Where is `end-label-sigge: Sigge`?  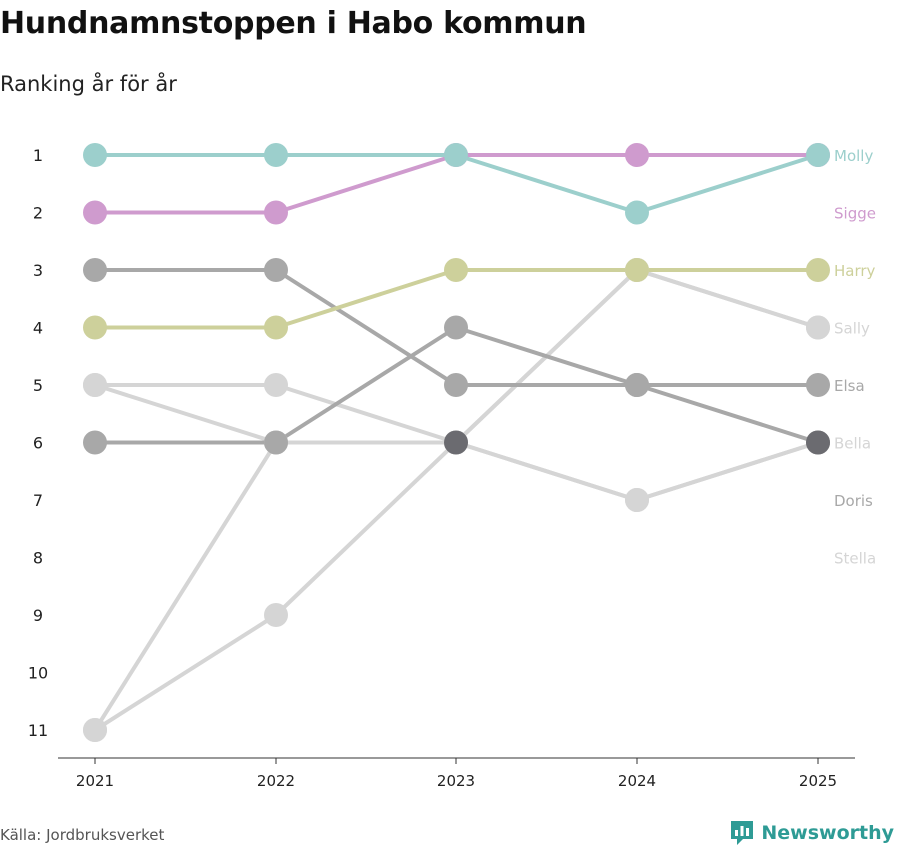 end-label-sigge: Sigge is located at coordinates (855, 214).